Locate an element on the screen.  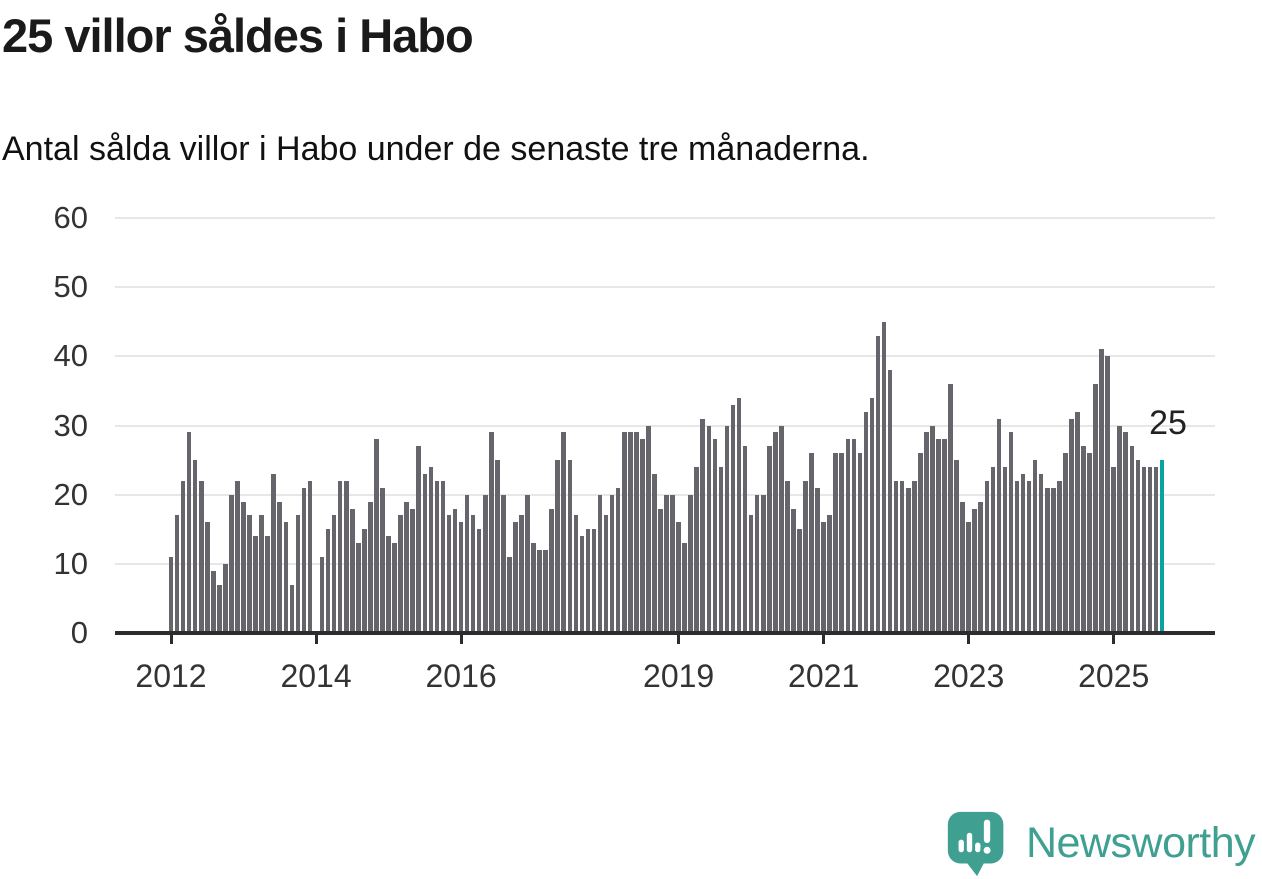
newsworthy-logo: Newsworthy is located at coordinates (1102, 843).